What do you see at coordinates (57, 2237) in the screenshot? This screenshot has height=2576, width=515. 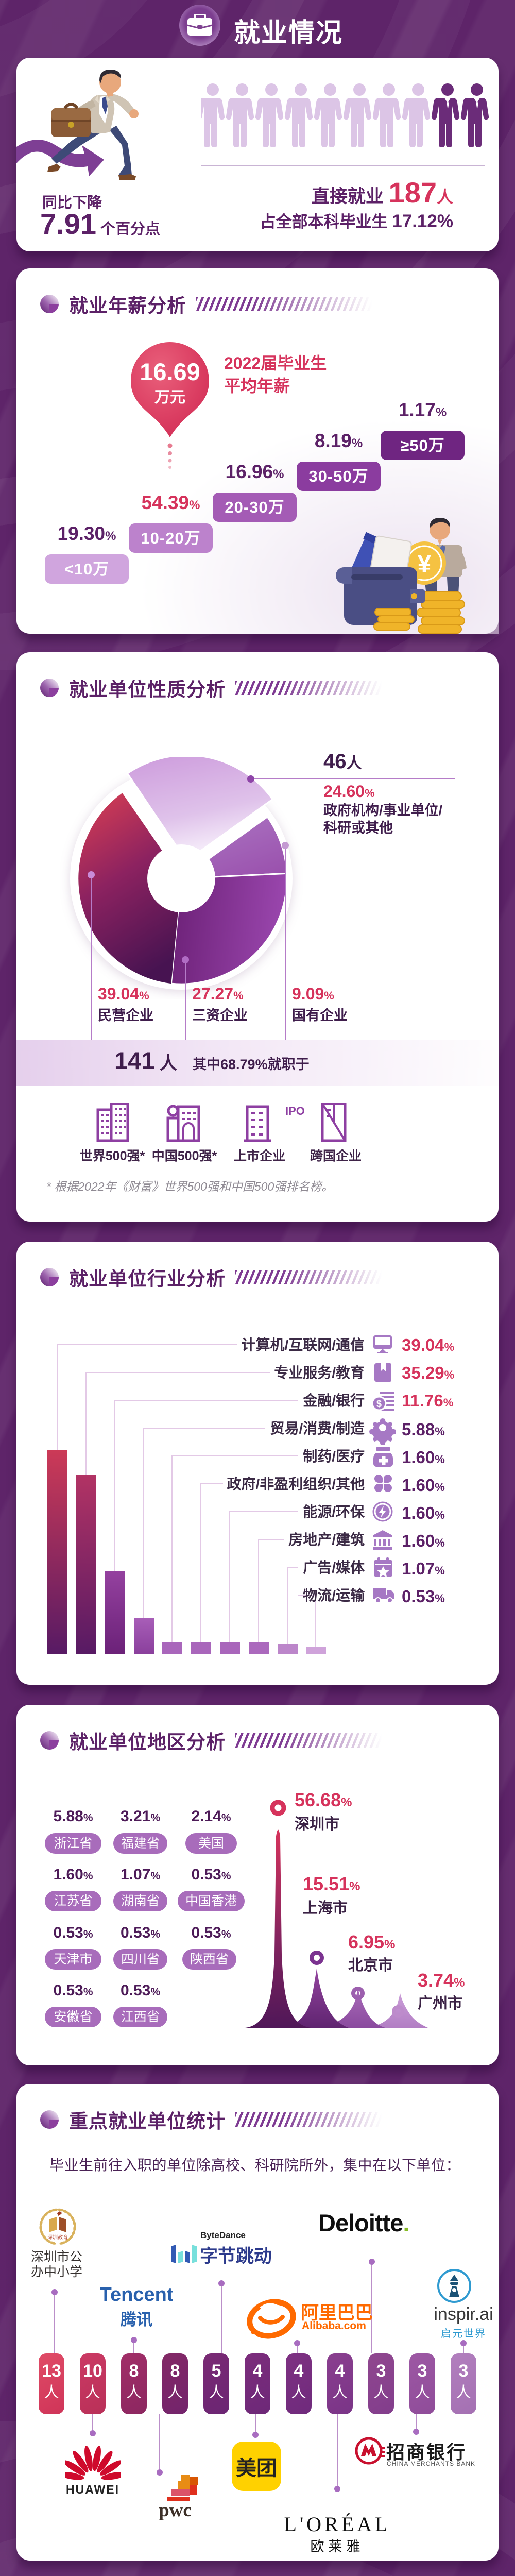 I see `svg-text: 深圳教育` at bounding box center [57, 2237].